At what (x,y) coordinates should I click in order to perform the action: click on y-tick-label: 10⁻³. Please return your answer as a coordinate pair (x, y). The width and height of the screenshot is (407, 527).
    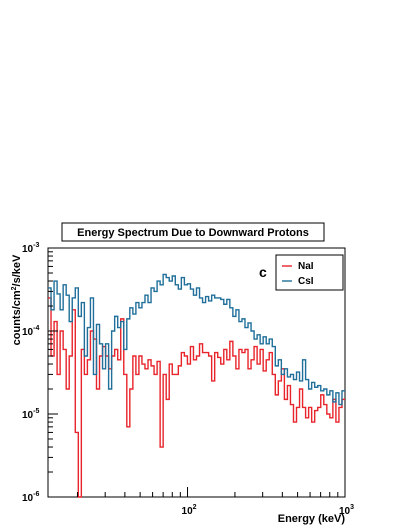
    Looking at the image, I should click on (30, 248).